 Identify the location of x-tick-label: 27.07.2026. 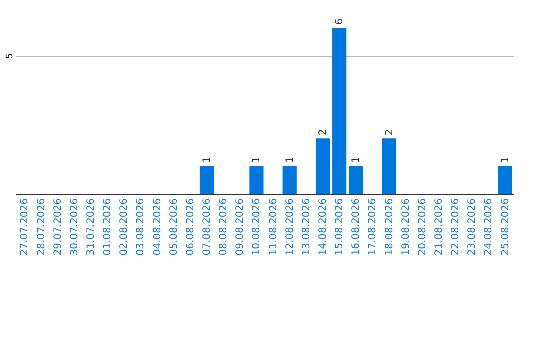
(25, 227).